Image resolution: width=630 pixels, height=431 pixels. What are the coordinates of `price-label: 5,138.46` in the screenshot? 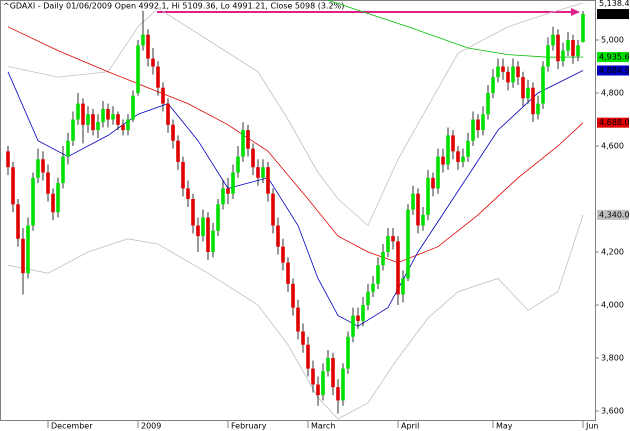 It's located at (614, 4).